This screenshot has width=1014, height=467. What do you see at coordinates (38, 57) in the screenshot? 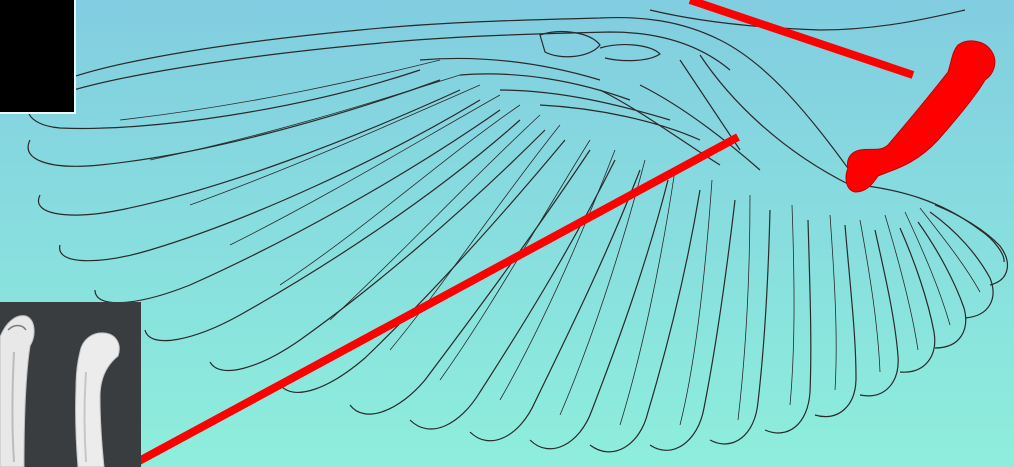
I see `inset-photo-top` at bounding box center [38, 57].